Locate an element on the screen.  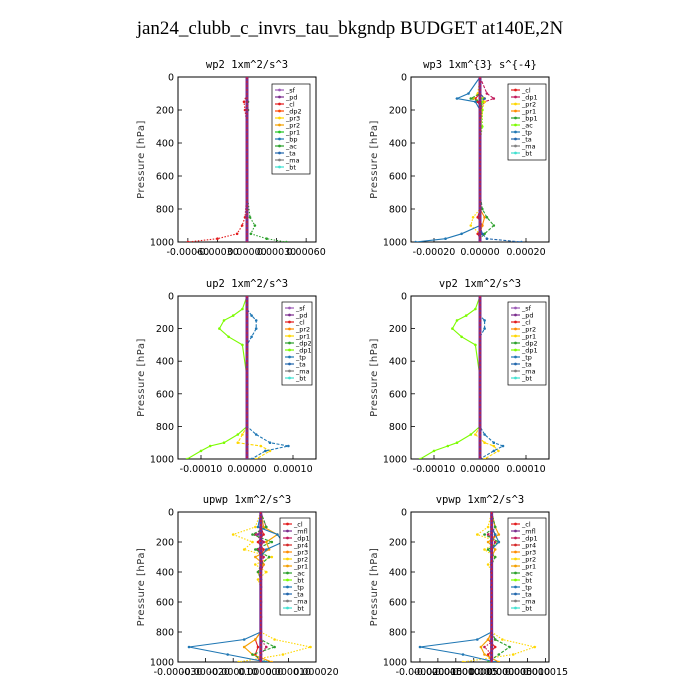
y-tick-label: 1000 is located at coordinates (395, 243).